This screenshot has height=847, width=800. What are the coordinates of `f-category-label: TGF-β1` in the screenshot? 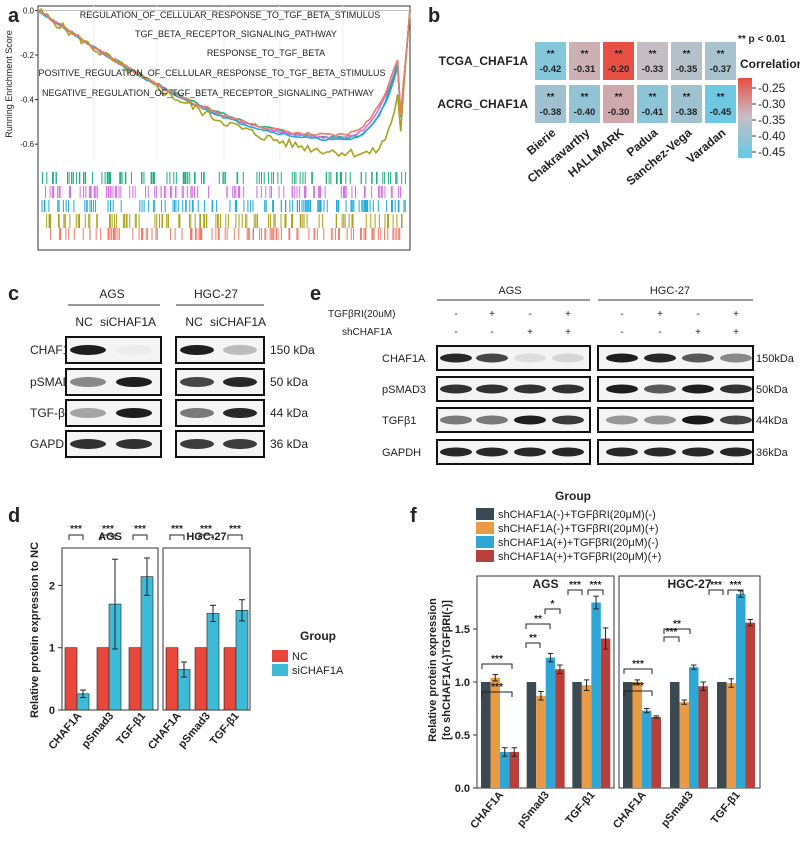 It's located at (581, 807).